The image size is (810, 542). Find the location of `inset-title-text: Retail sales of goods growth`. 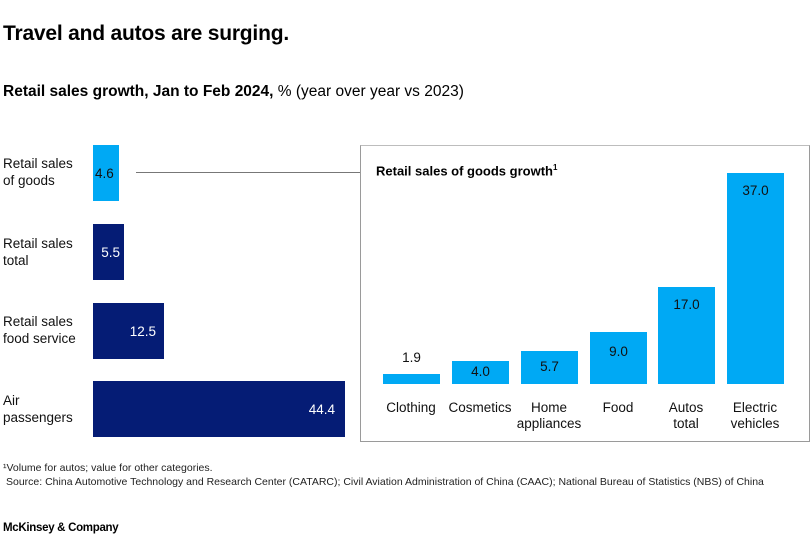

inset-title-text: Retail sales of goods growth is located at coordinates (464, 171).